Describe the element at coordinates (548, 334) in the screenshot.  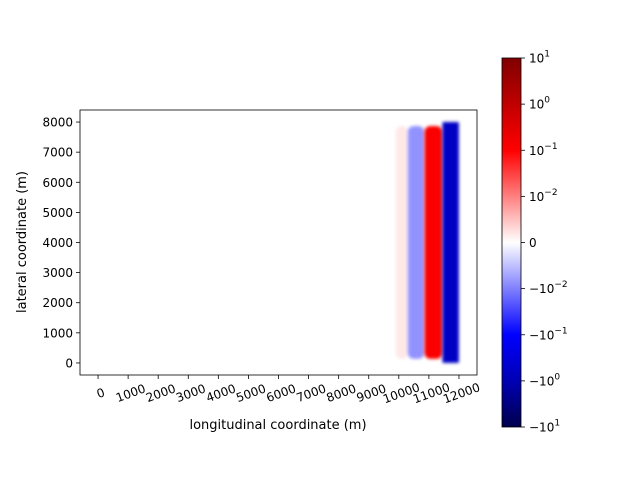
I see `colorbar-tick-label: −10−1` at that location.